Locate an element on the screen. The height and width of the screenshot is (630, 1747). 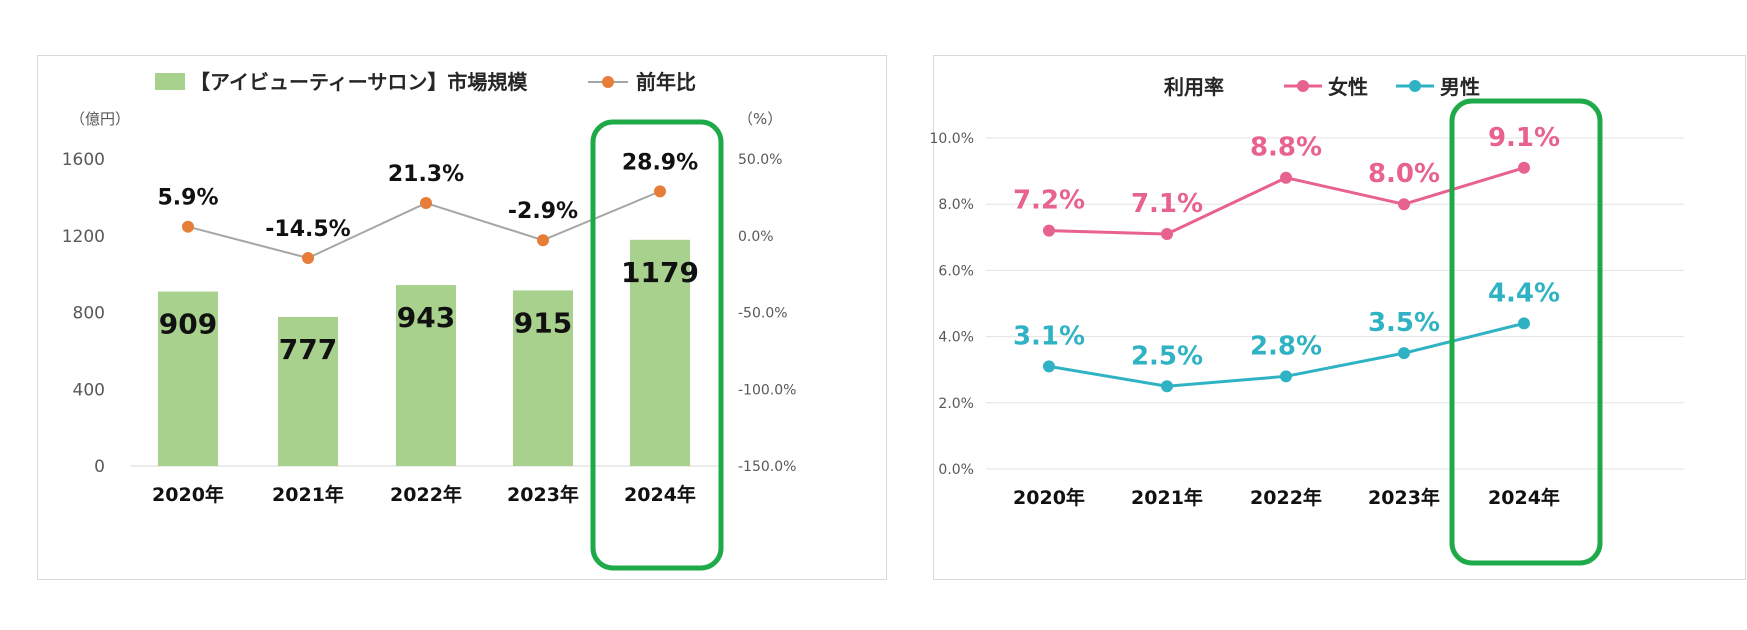
yoy-value-label: 28.9% is located at coordinates (660, 162).